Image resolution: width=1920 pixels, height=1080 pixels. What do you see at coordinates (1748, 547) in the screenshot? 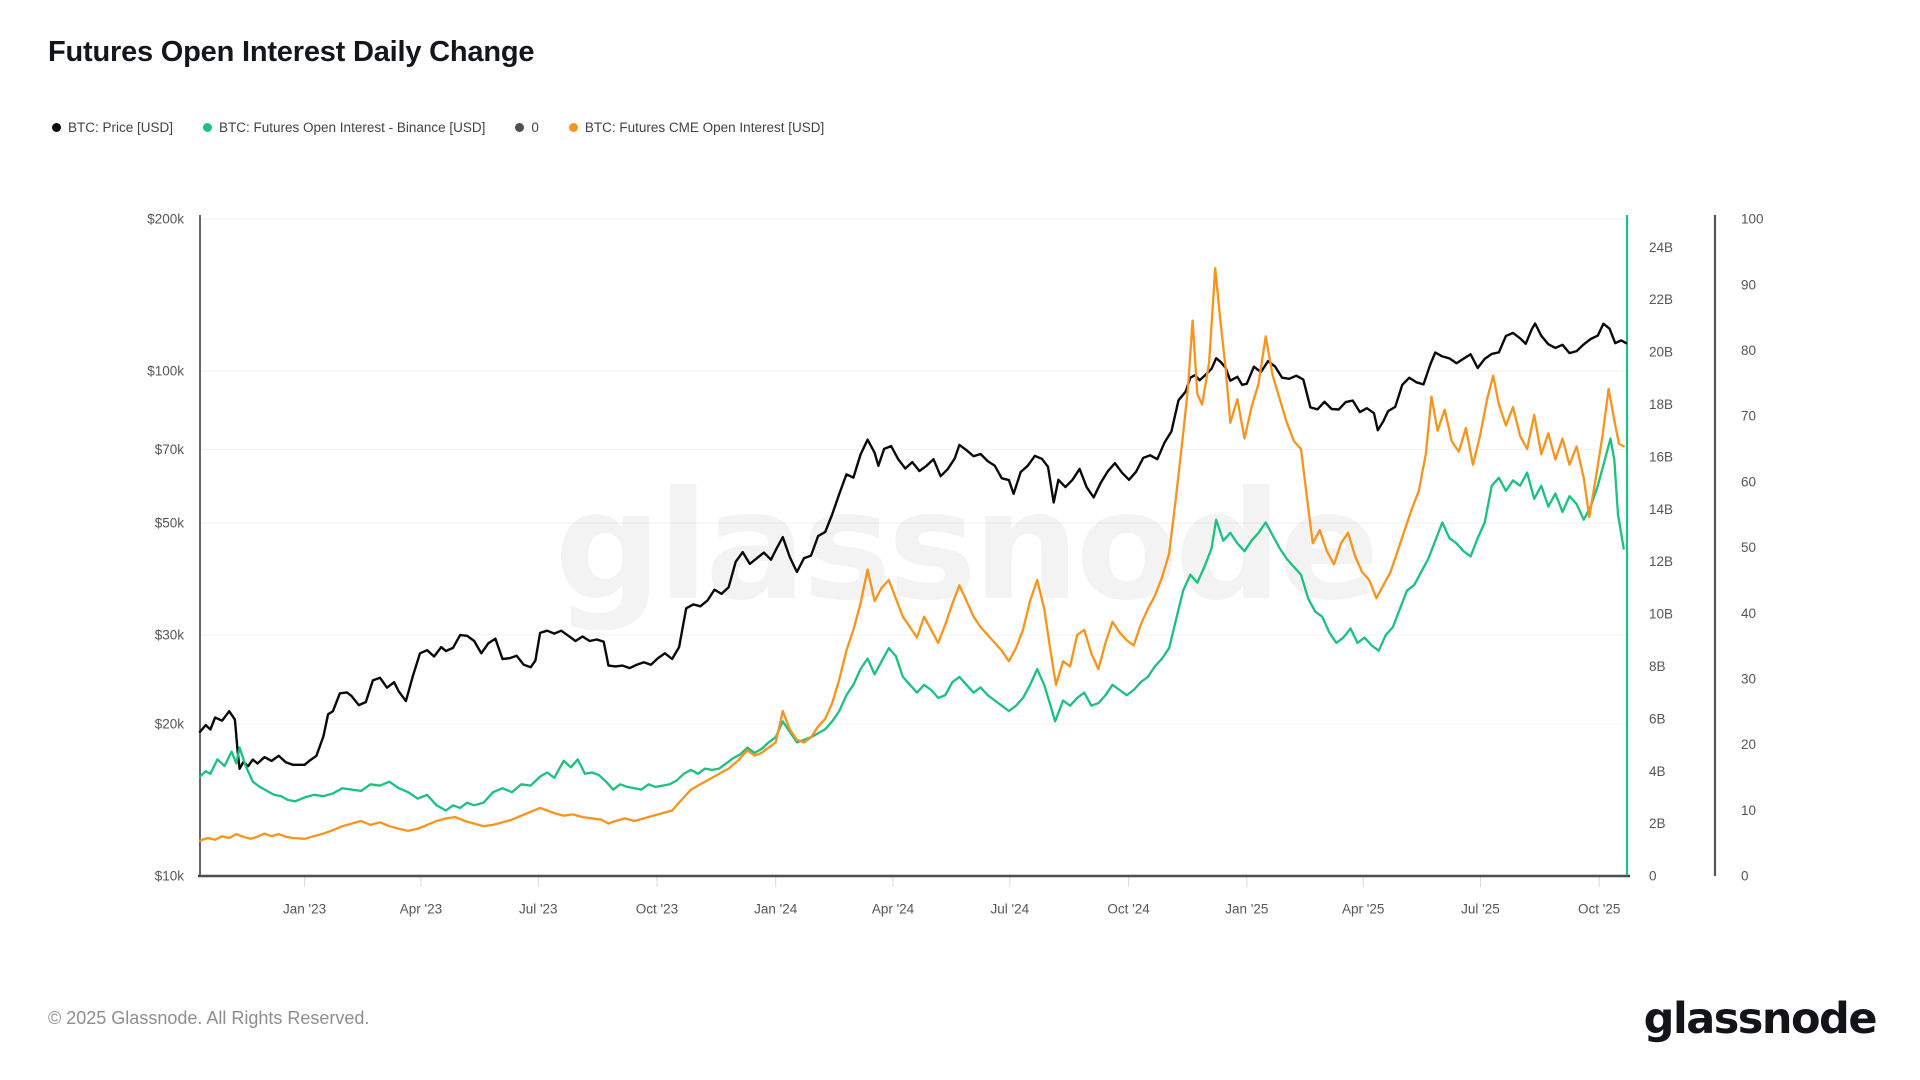
I see `percent-axis-label: 50` at bounding box center [1748, 547].